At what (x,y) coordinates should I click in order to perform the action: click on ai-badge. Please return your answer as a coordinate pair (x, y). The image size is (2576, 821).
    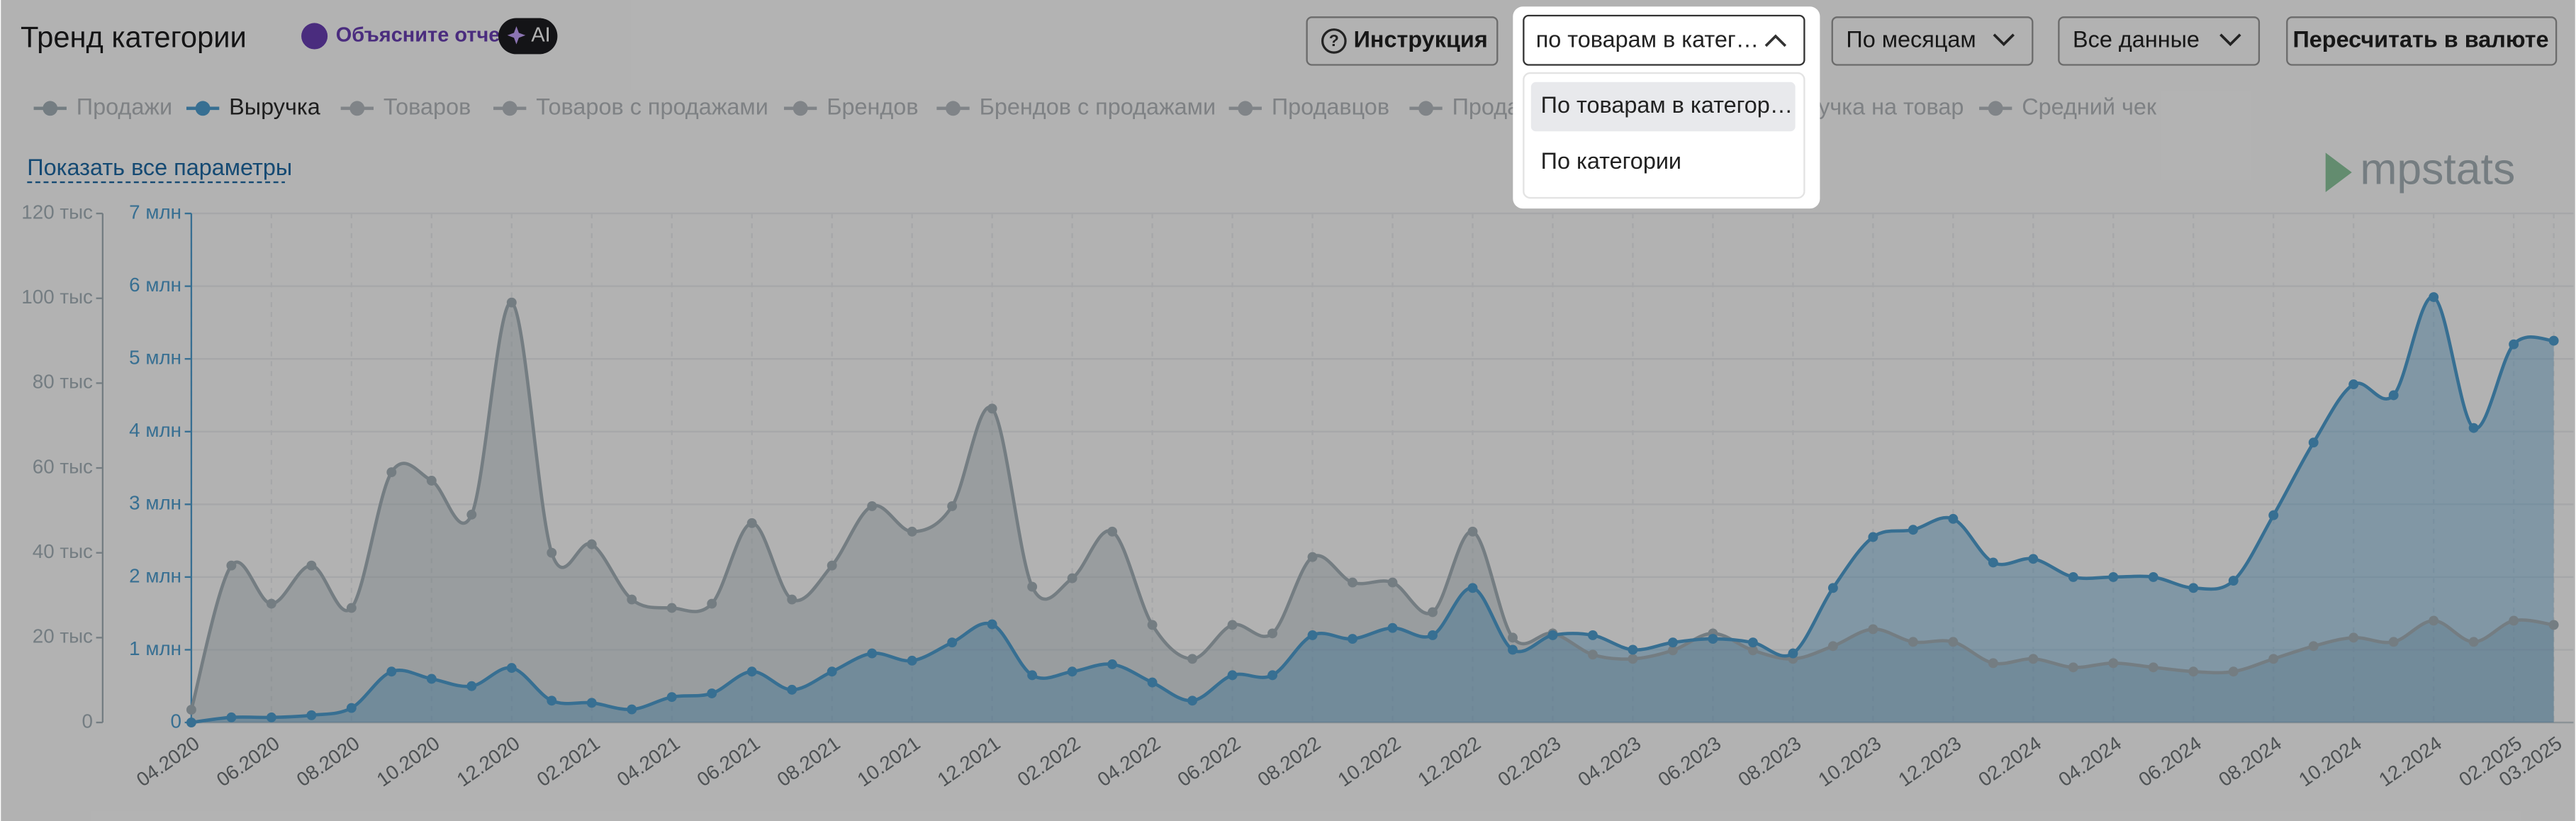
    Looking at the image, I should click on (528, 36).